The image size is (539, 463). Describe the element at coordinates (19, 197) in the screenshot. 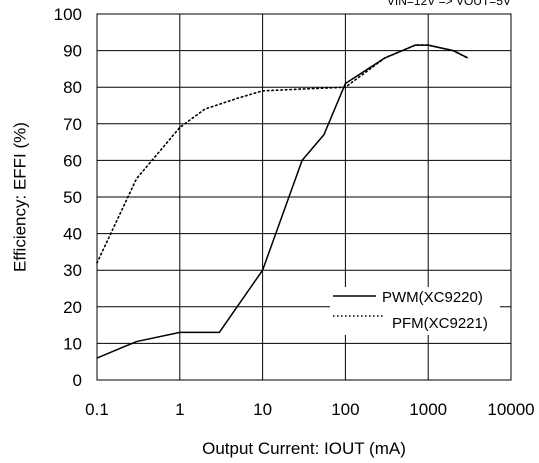

I see `y-axis-title: Efficiency: EFFI (%)` at that location.